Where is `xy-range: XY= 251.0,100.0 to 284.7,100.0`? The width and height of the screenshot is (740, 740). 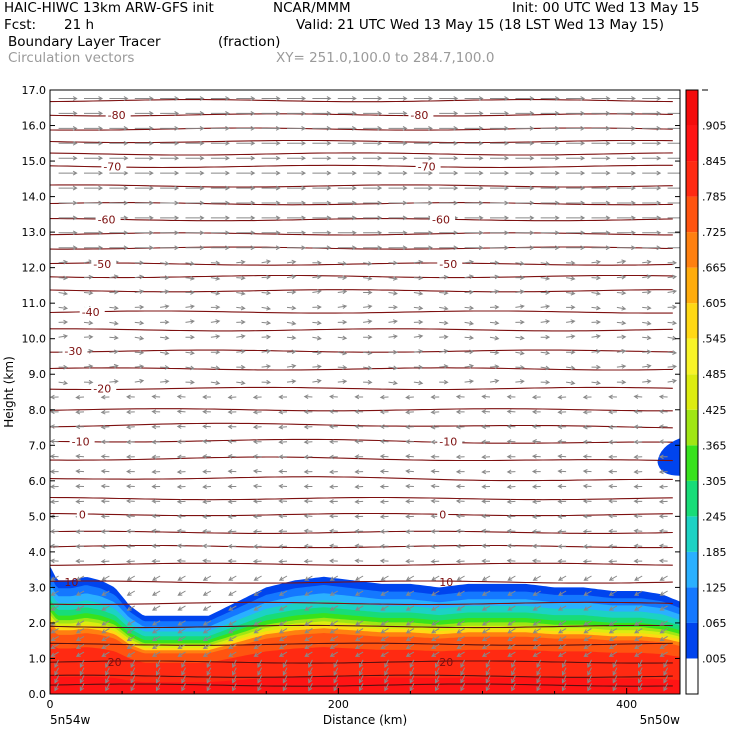
xy-range: XY= 251.0,100.0 to 284.7,100.0 is located at coordinates (385, 58).